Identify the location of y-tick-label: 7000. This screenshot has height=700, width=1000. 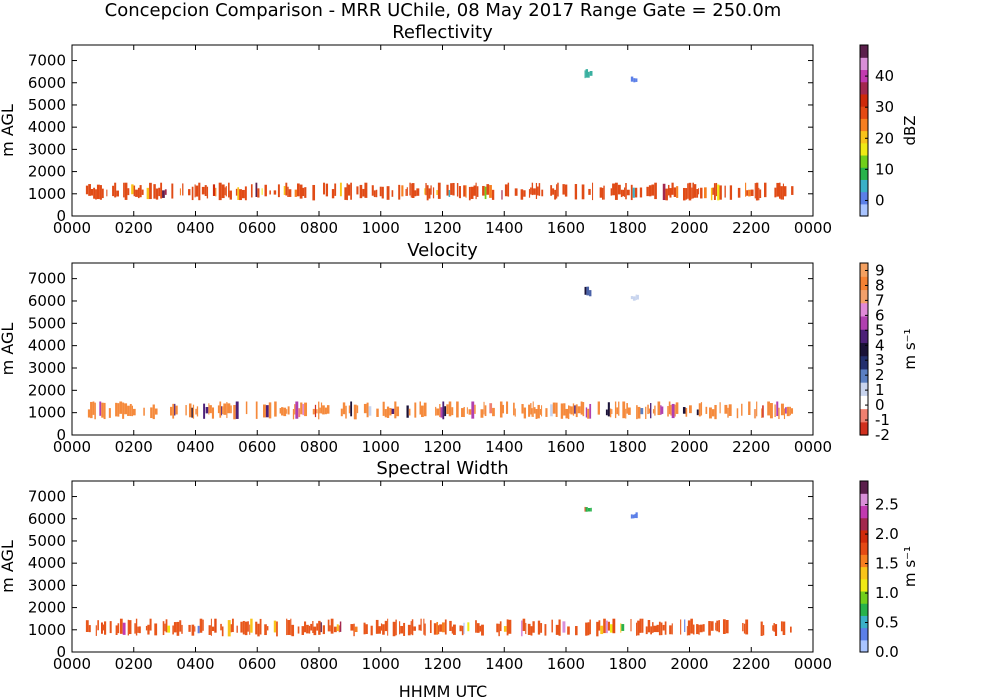
(47, 279).